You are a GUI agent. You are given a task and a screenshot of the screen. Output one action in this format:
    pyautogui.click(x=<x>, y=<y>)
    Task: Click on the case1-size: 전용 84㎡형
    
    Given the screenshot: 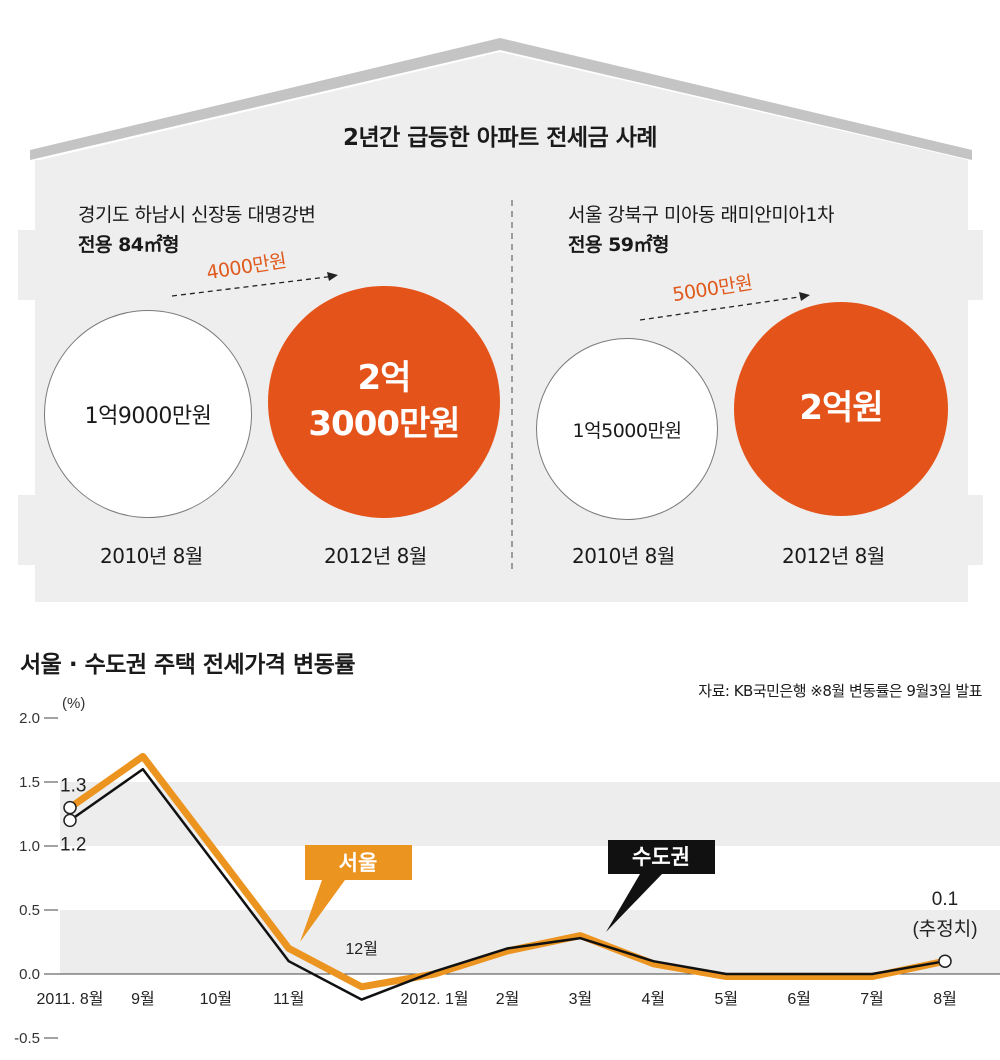 What is the action you would take?
    pyautogui.click(x=129, y=245)
    